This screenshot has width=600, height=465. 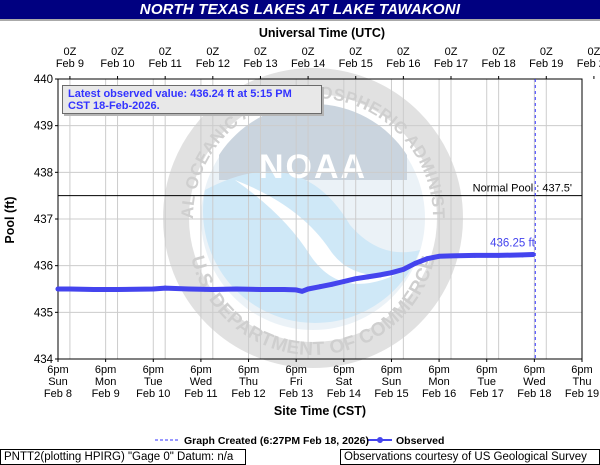 What do you see at coordinates (534, 382) in the screenshot?
I see `bottom-tick-label: Wed` at bounding box center [534, 382].